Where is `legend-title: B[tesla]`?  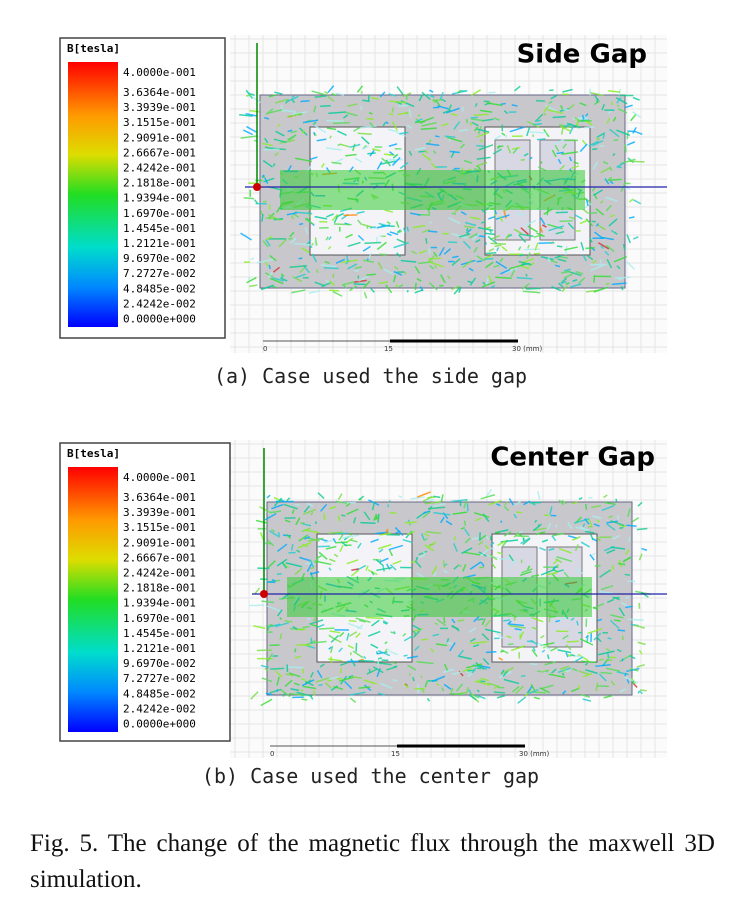 legend-title: B[tesla] is located at coordinates (93, 48).